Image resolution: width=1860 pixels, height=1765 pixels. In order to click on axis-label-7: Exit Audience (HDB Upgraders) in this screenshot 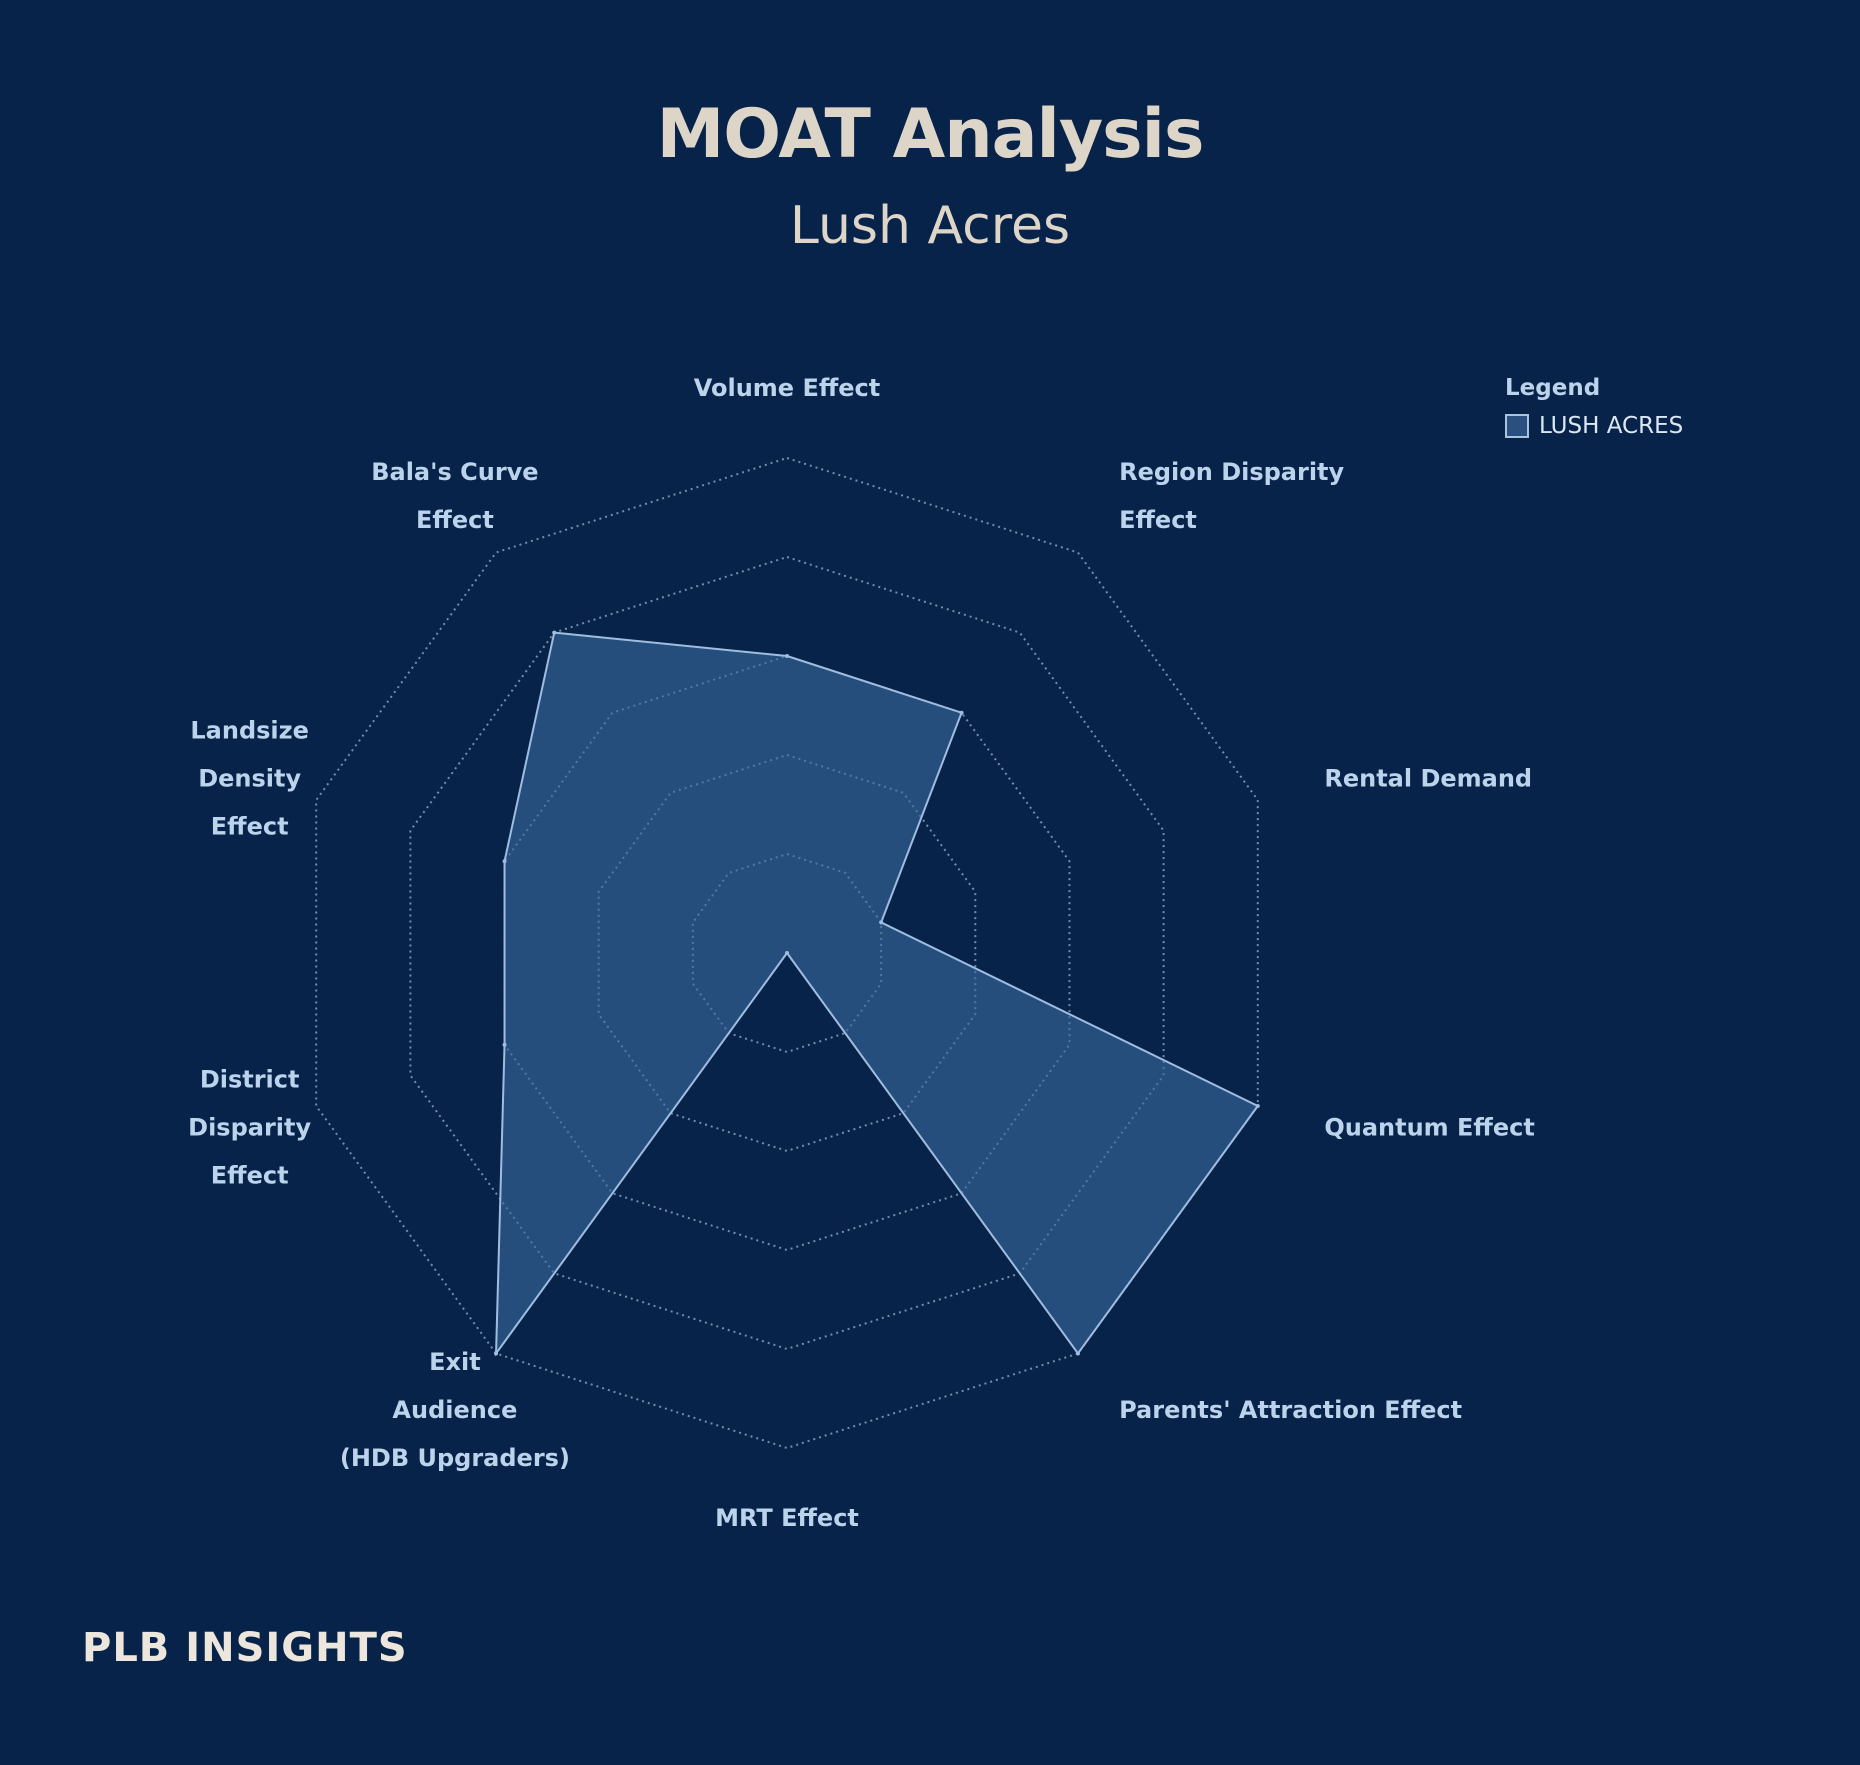, I will do `click(455, 1410)`.